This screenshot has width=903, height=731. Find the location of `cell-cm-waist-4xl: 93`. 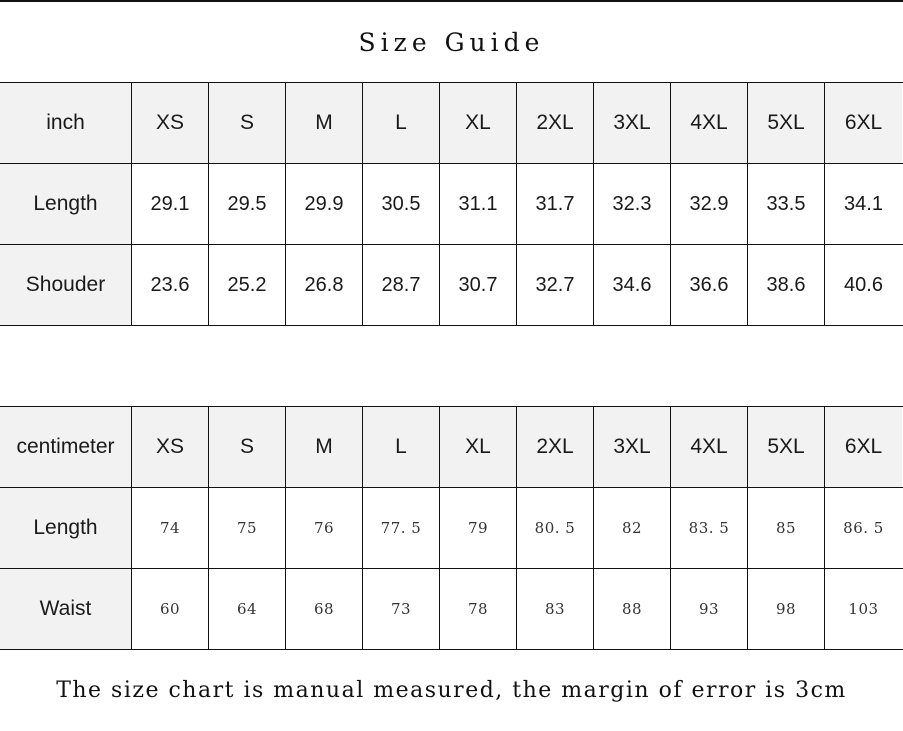

cell-cm-waist-4xl: 93 is located at coordinates (709, 609).